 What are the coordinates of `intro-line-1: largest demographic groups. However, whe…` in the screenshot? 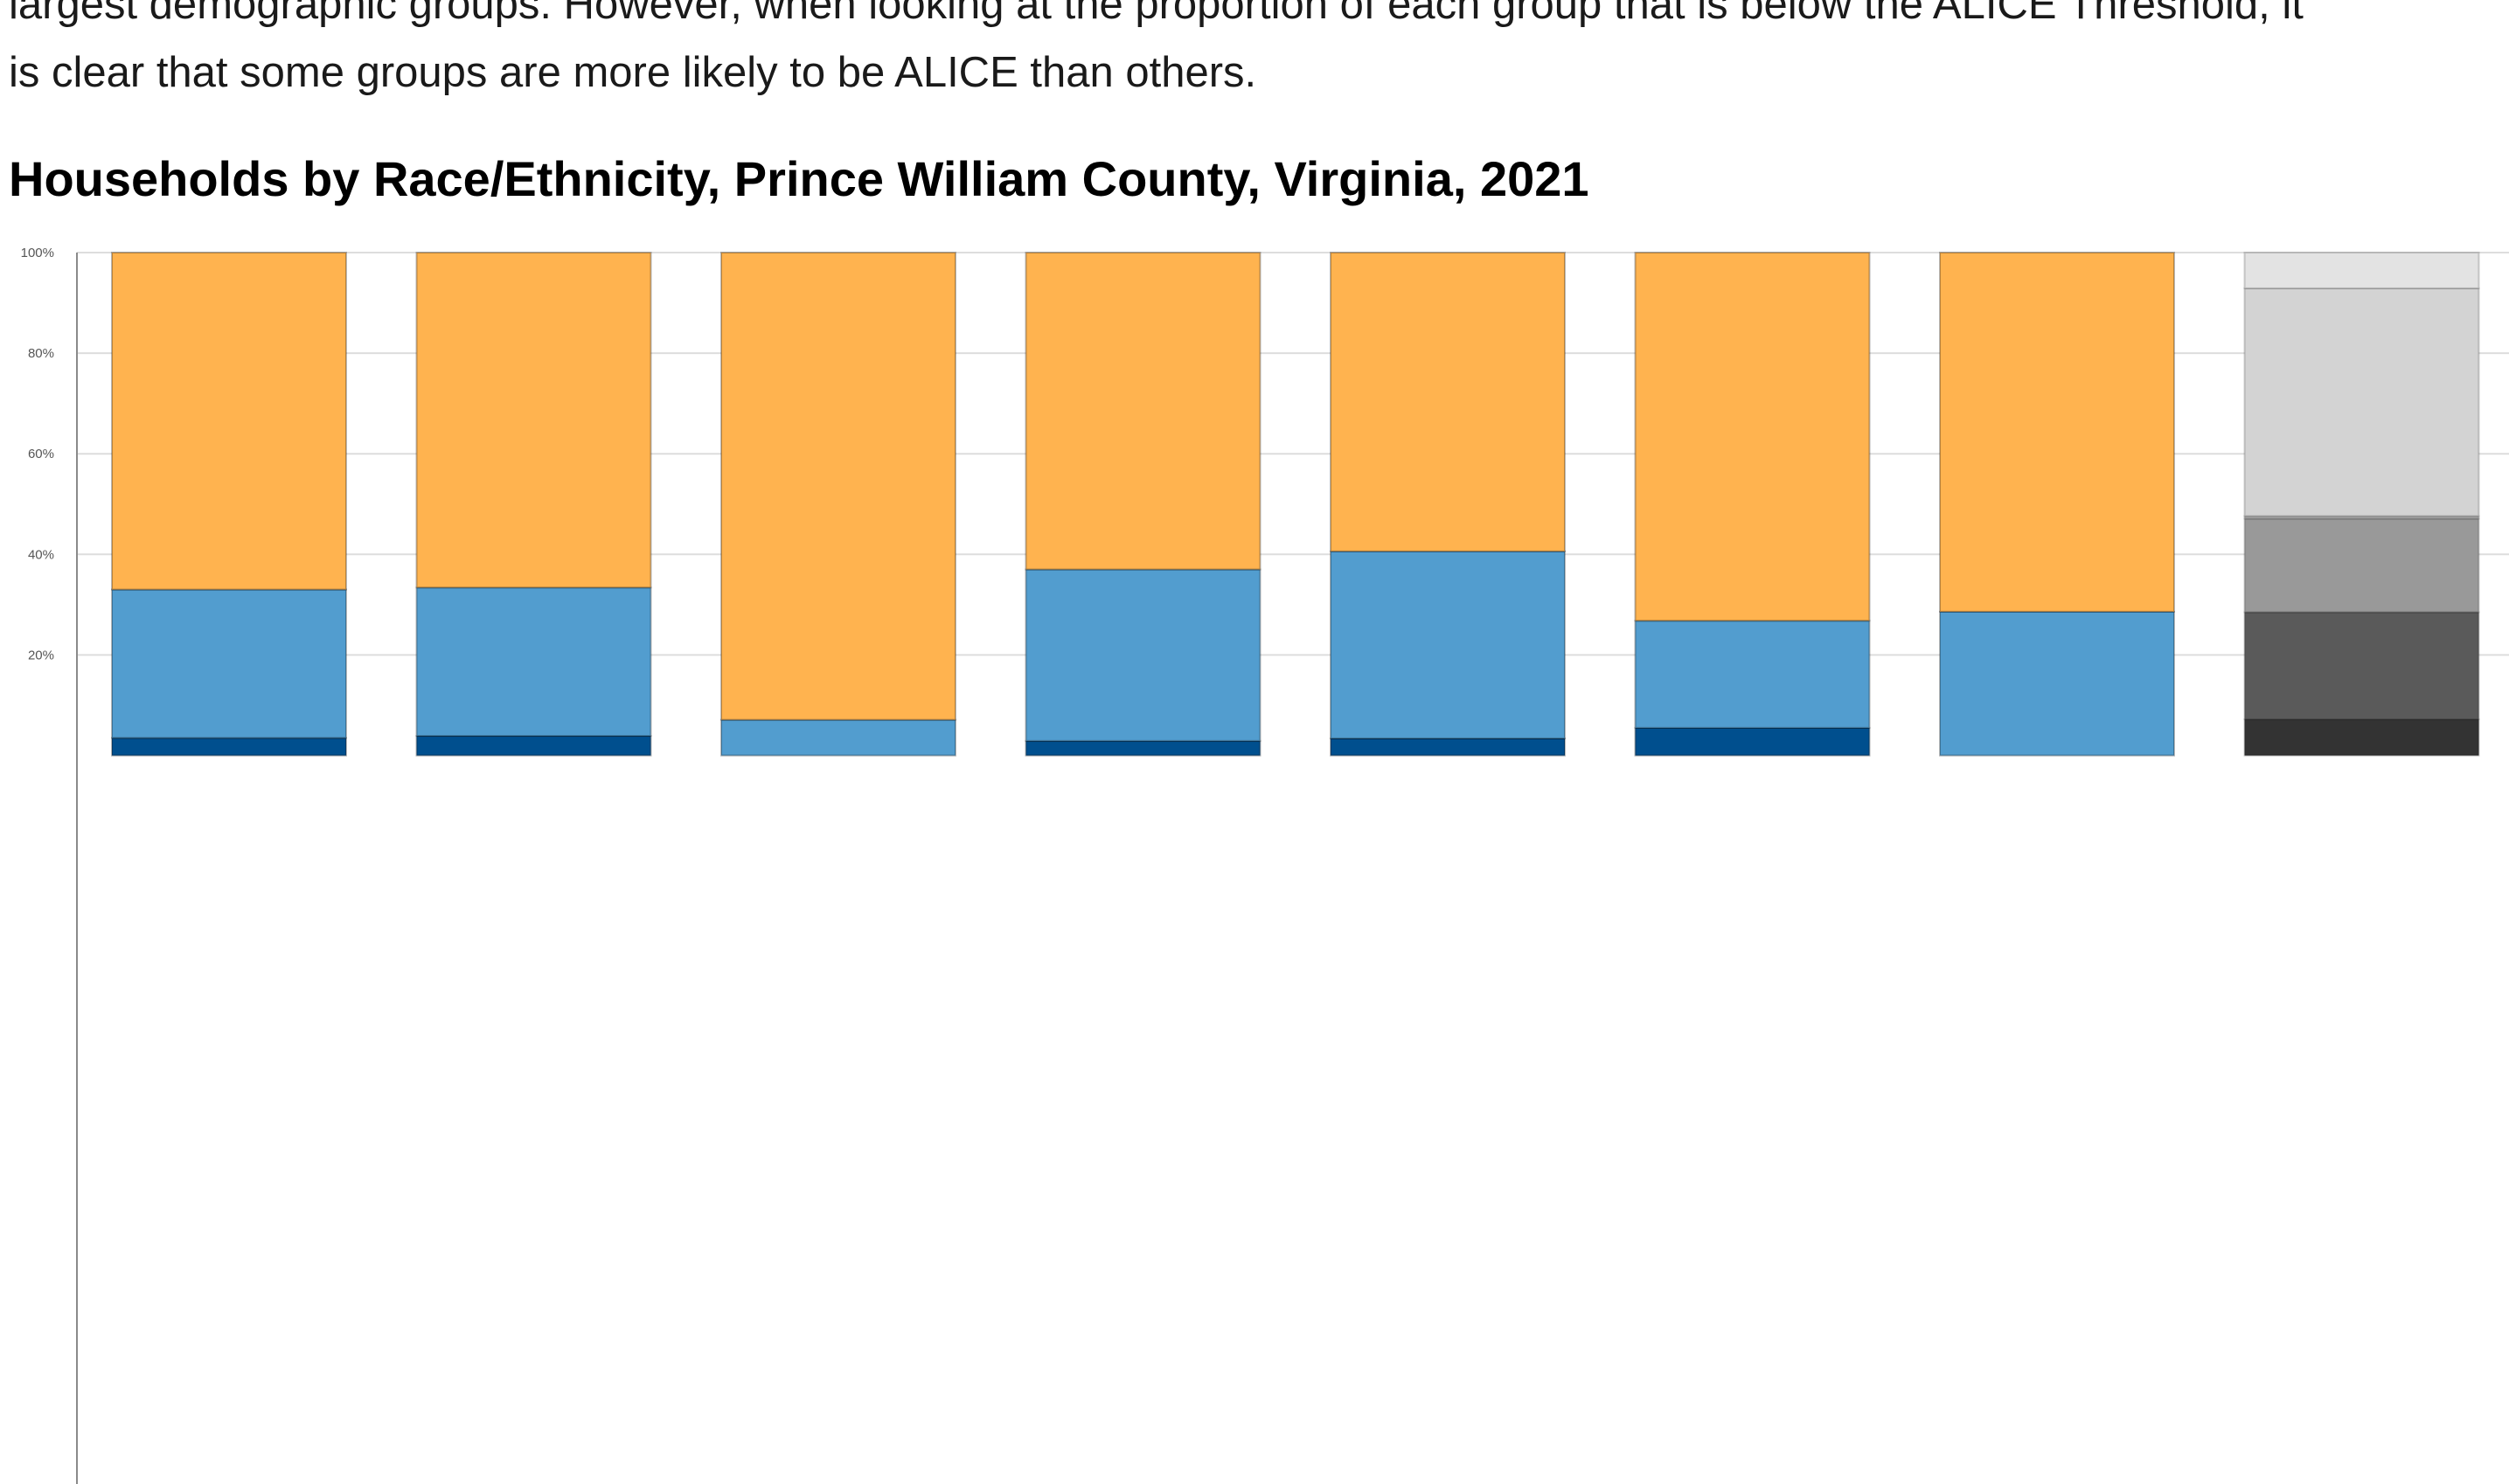 It's located at (1156, 14).